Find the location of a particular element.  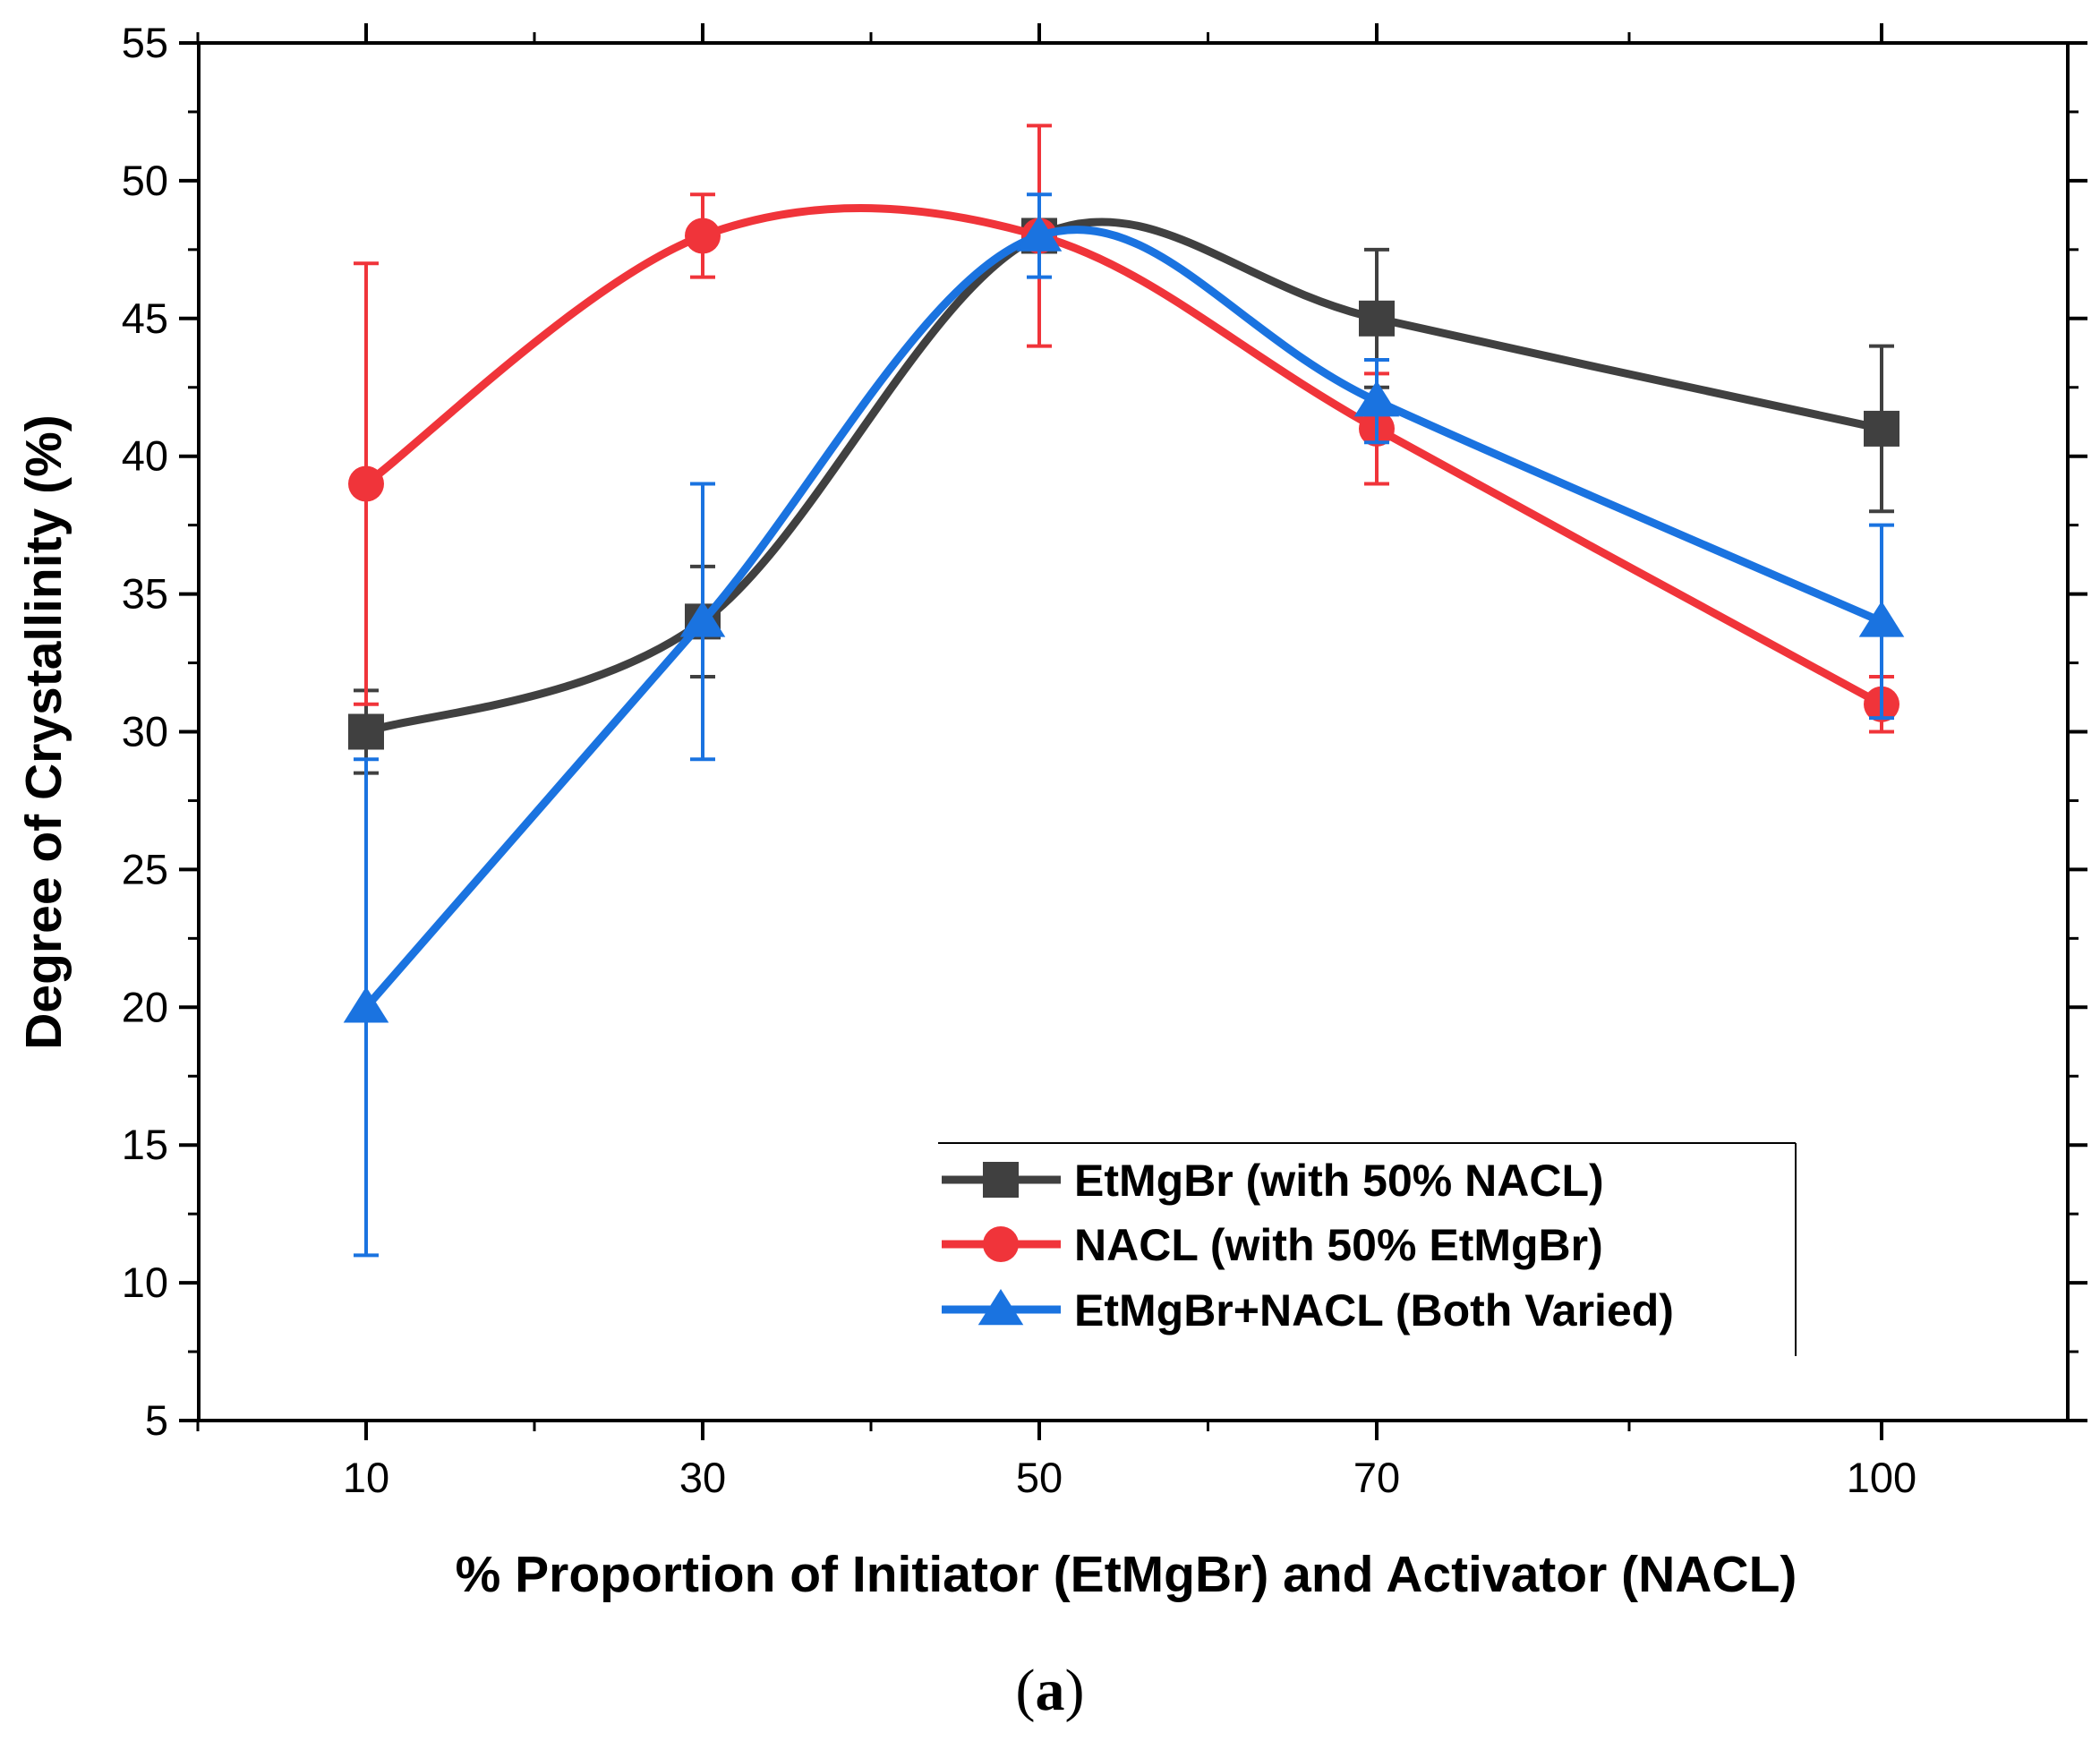

legend-label: EtMgBr+NACL (Both Varied) is located at coordinates (1374, 1310).